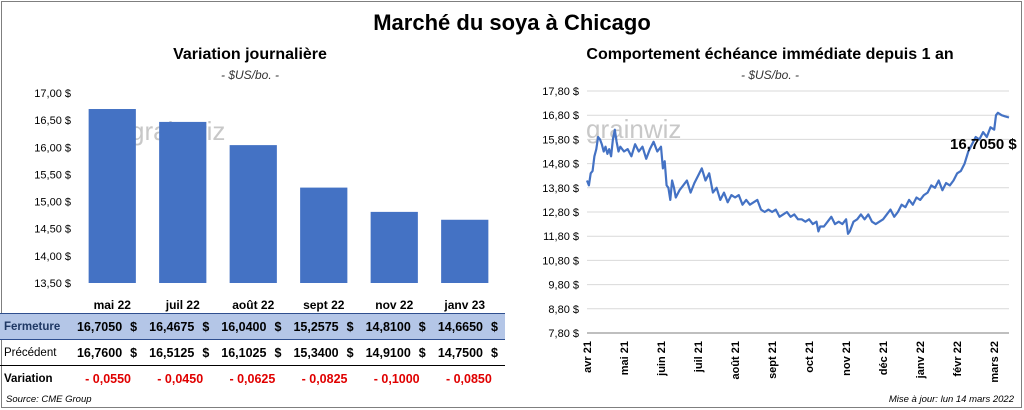 The image size is (1024, 410). Describe the element at coordinates (736, 360) in the screenshot. I see `x-tick-label: août 21` at that location.